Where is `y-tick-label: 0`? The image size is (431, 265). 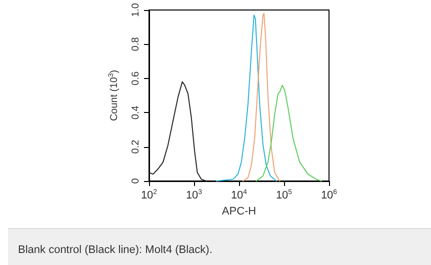 y-tick-label: 0 is located at coordinates (136, 181).